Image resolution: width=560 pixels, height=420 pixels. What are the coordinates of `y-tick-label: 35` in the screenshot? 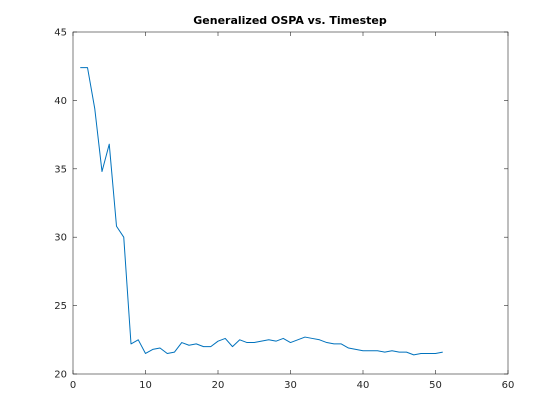 It's located at (60, 169).